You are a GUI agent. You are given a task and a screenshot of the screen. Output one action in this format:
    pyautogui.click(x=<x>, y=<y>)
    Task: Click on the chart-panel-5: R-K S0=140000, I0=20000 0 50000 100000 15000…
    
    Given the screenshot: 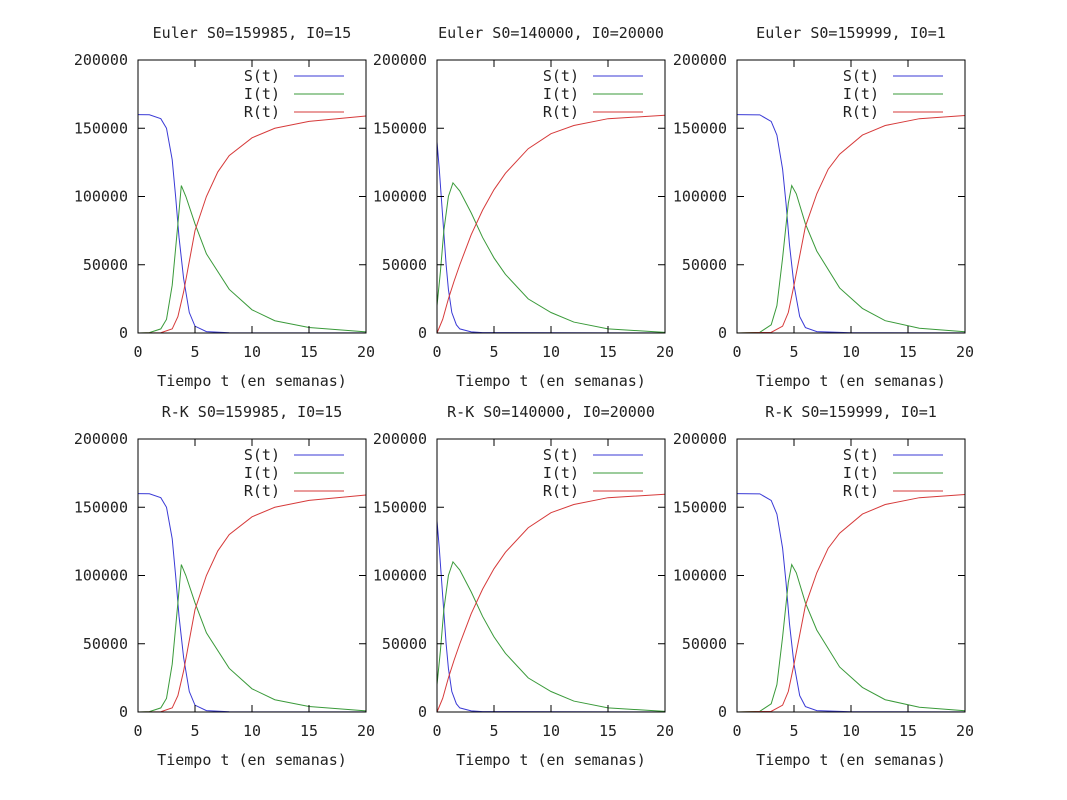 What is the action you would take?
    pyautogui.click(x=523, y=586)
    